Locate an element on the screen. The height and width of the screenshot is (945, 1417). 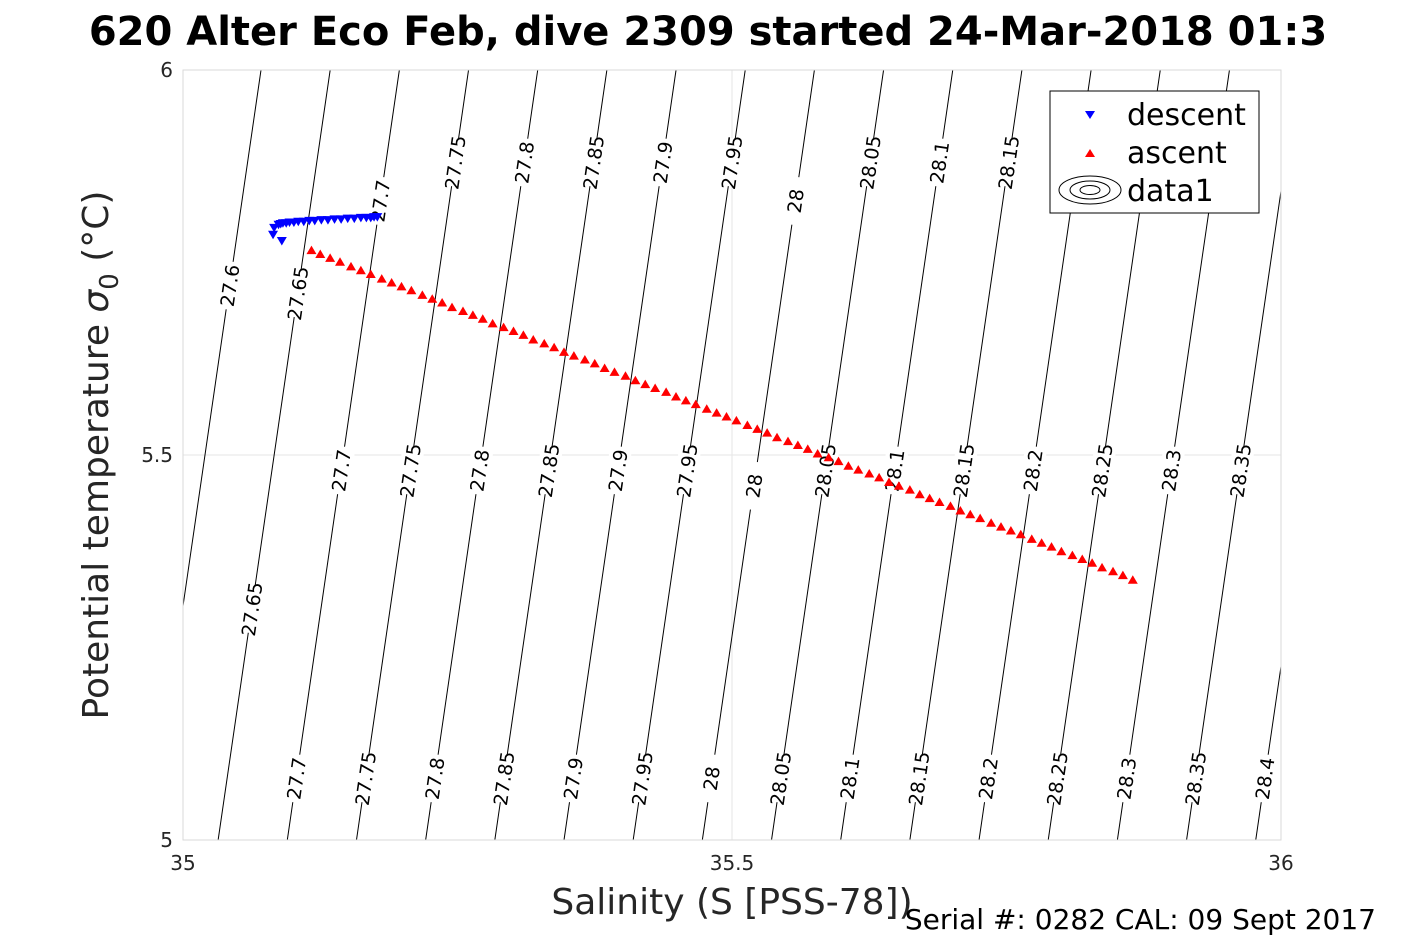
legend-box is located at coordinates (1154, 152).